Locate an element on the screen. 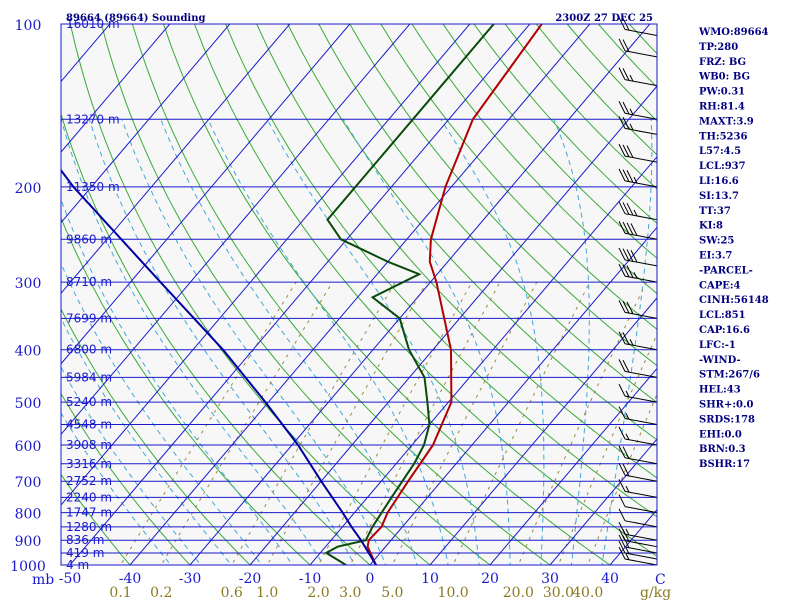 The image size is (800, 600). index-line: FRZ: BG is located at coordinates (722, 62).